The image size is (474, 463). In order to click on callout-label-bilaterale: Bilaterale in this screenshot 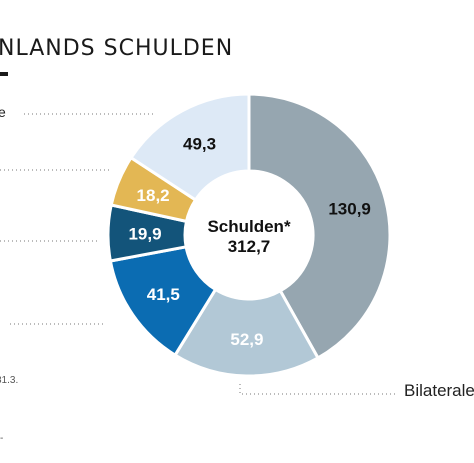, I will do `click(439, 390)`.